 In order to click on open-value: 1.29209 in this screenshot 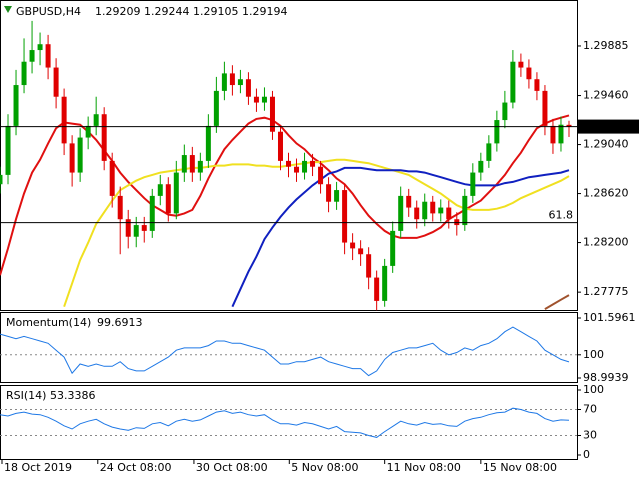, I will do `click(118, 11)`.